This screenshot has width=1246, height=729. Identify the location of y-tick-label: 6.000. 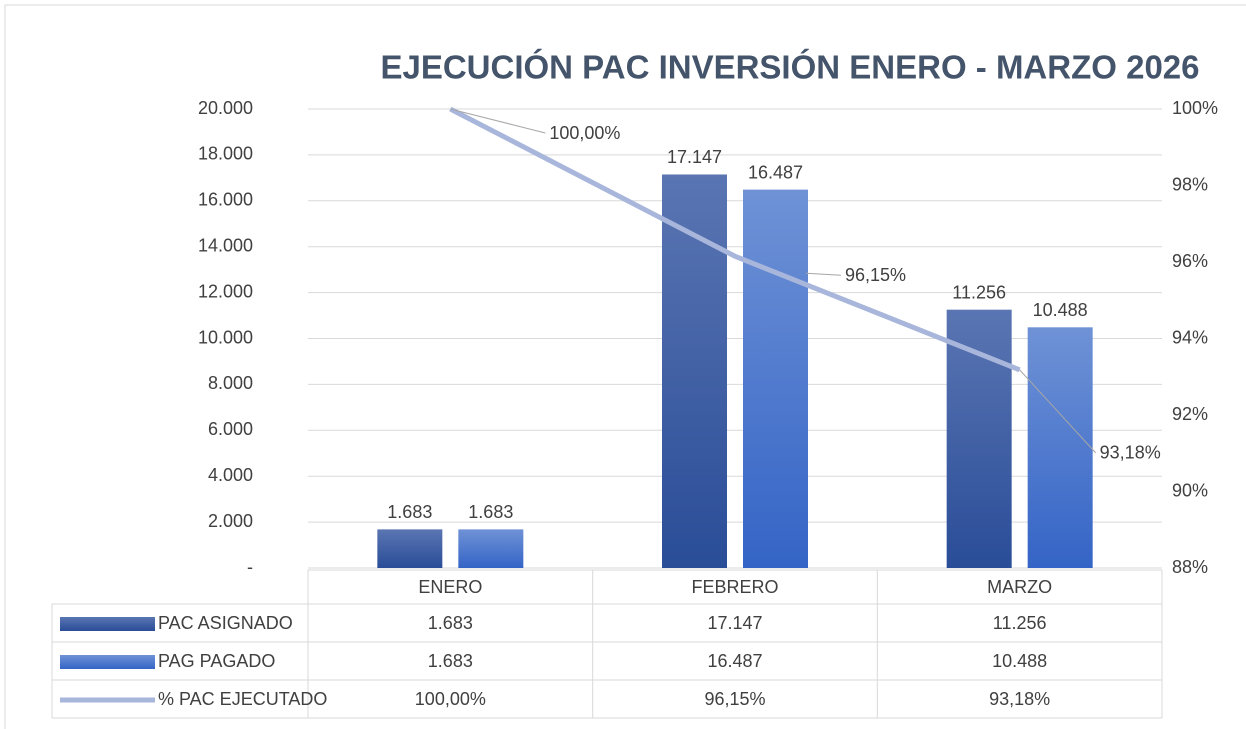
(230, 429).